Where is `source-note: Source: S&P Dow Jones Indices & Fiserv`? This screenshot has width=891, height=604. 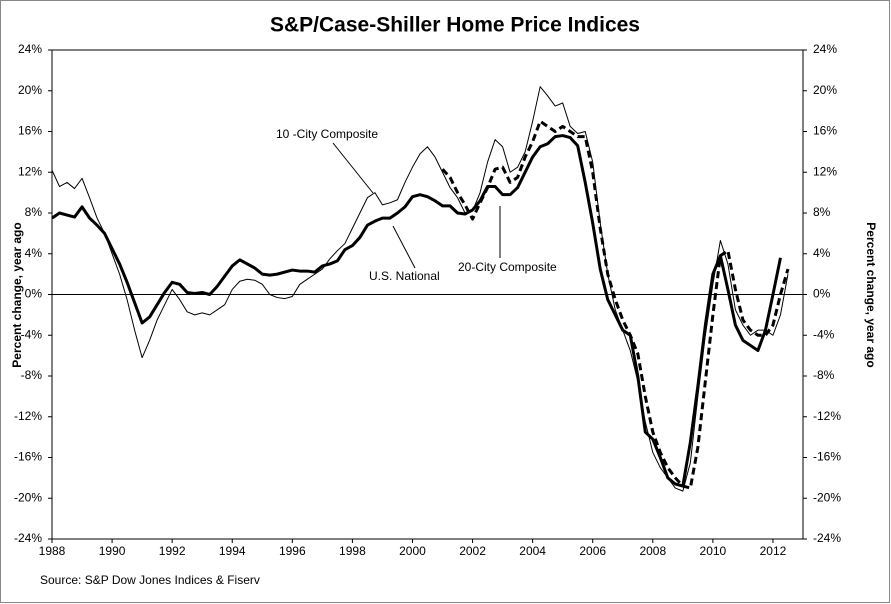 source-note: Source: S&P Dow Jones Indices & Fiserv is located at coordinates (150, 580).